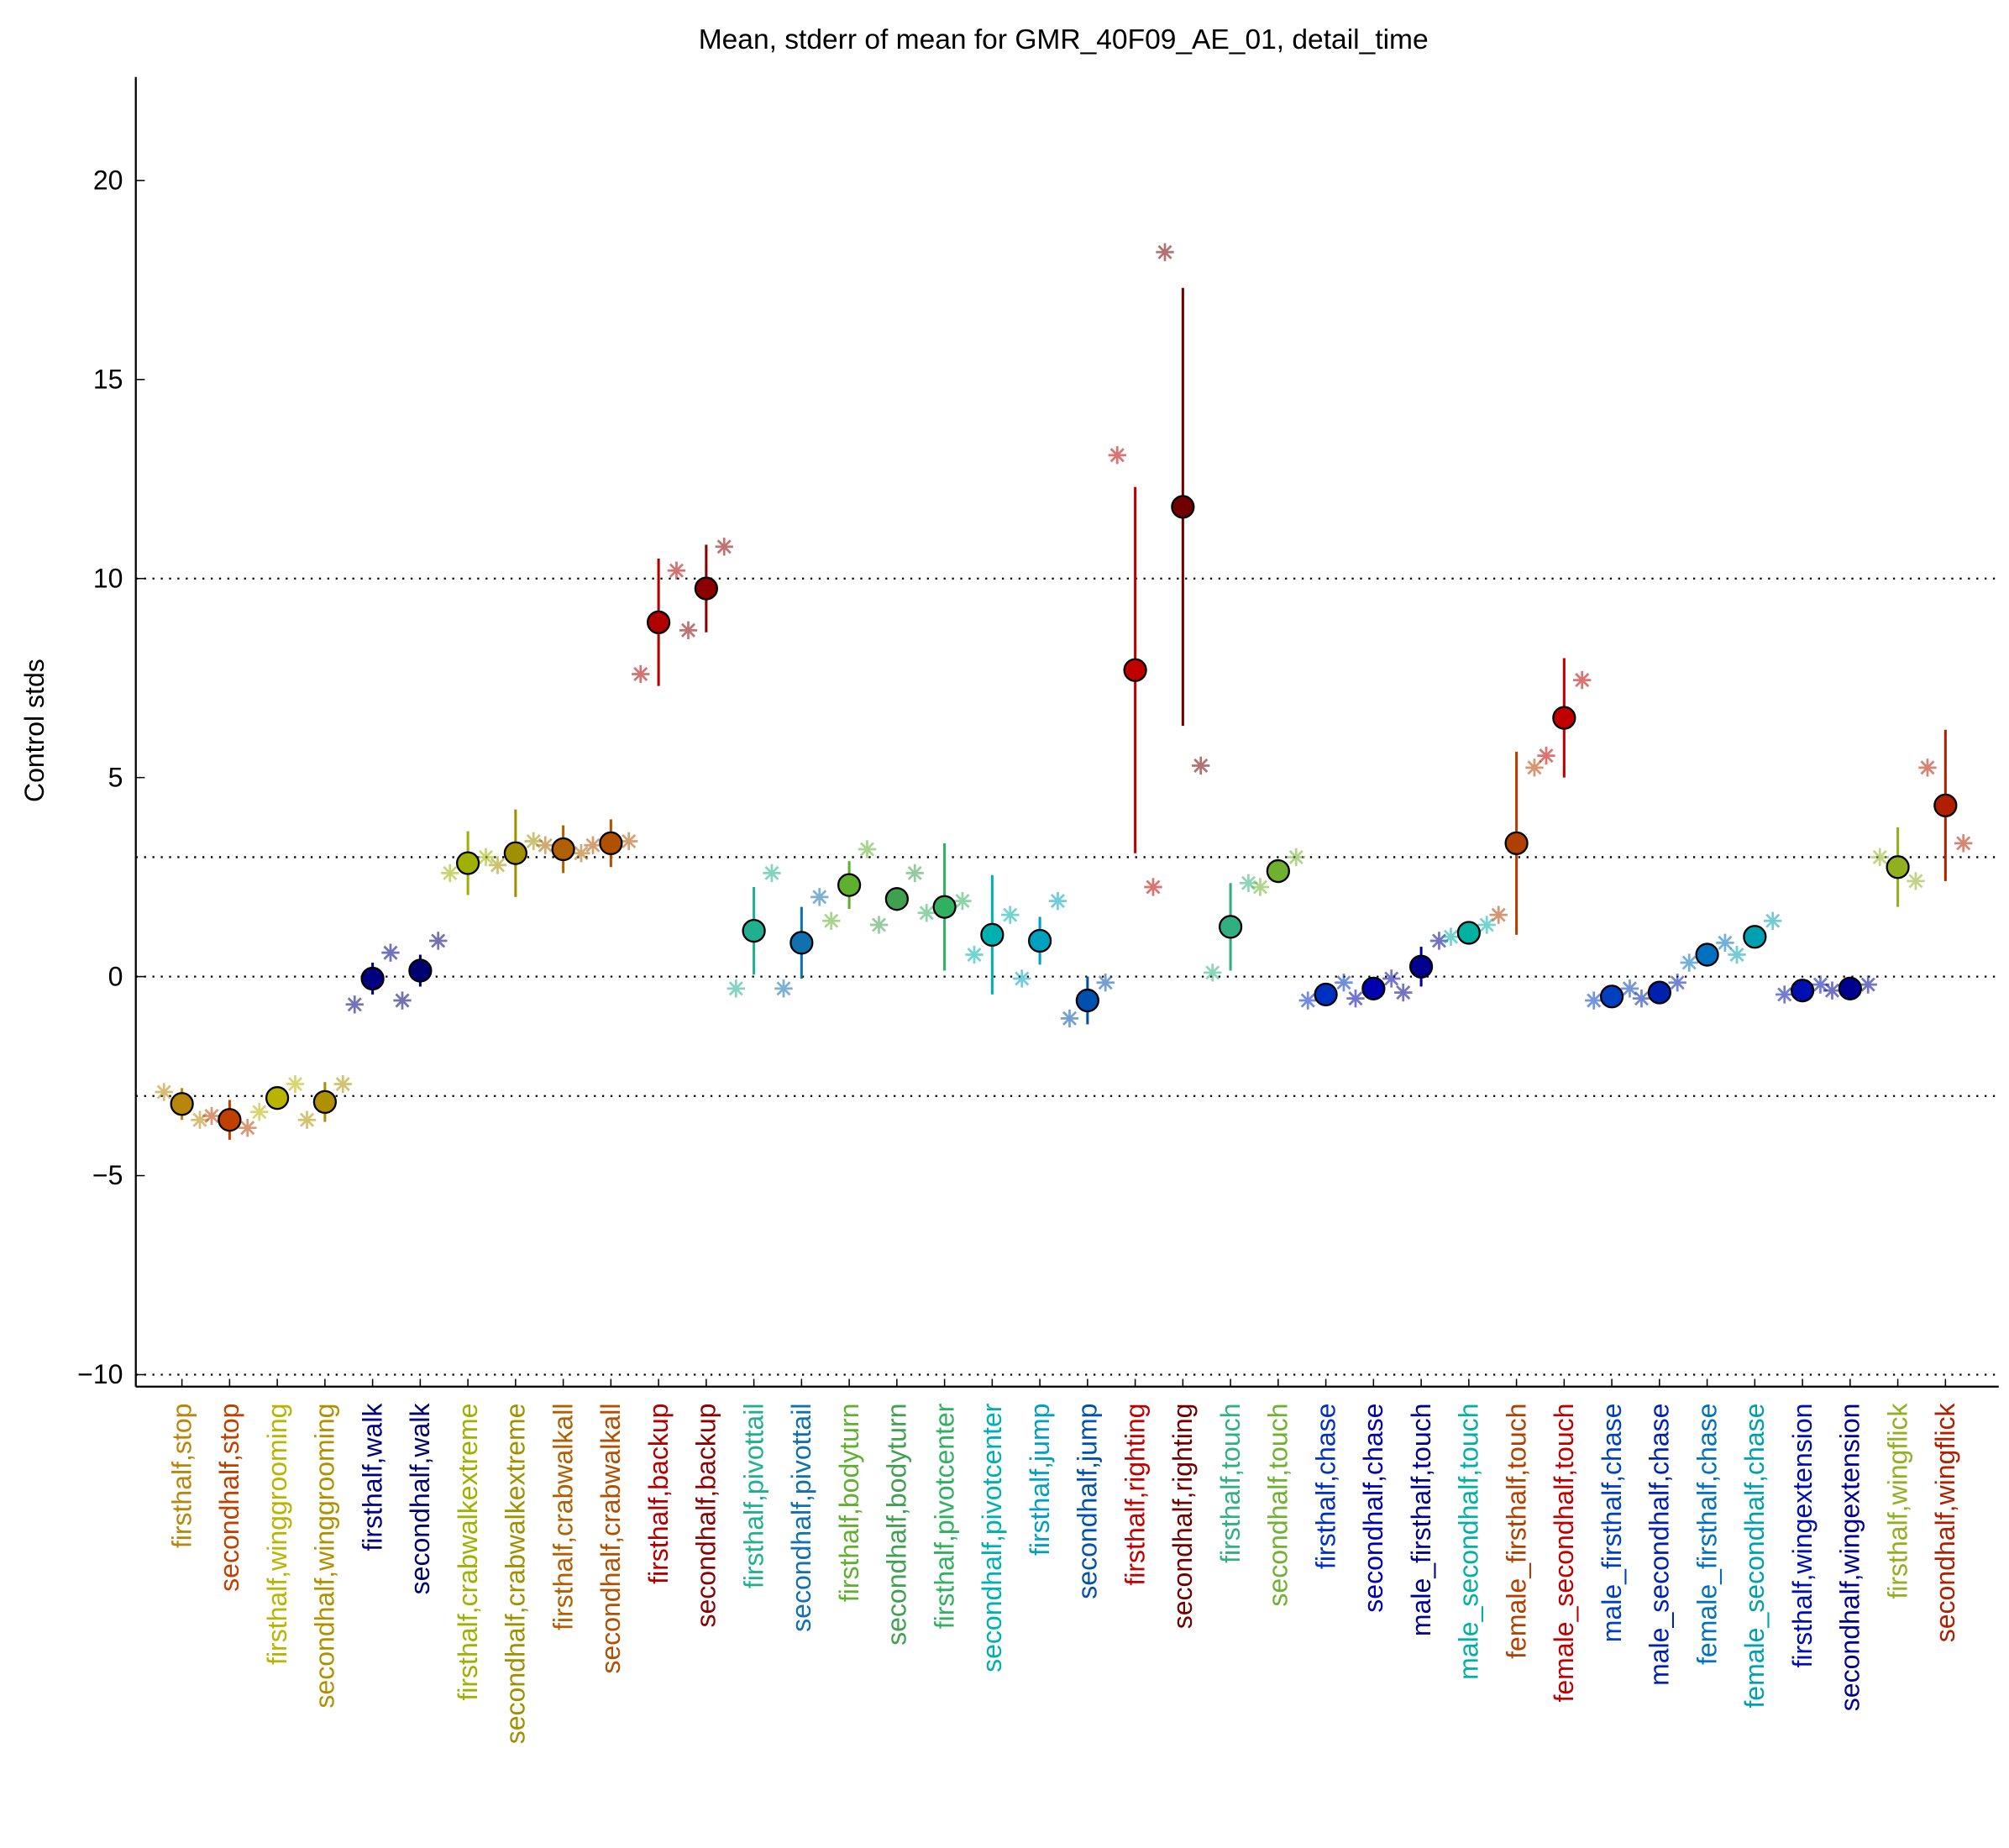 The width and height of the screenshot is (2009, 1848). Describe the element at coordinates (753, 1496) in the screenshot. I see `x-tick-label: firsthalf,pivottail` at that location.